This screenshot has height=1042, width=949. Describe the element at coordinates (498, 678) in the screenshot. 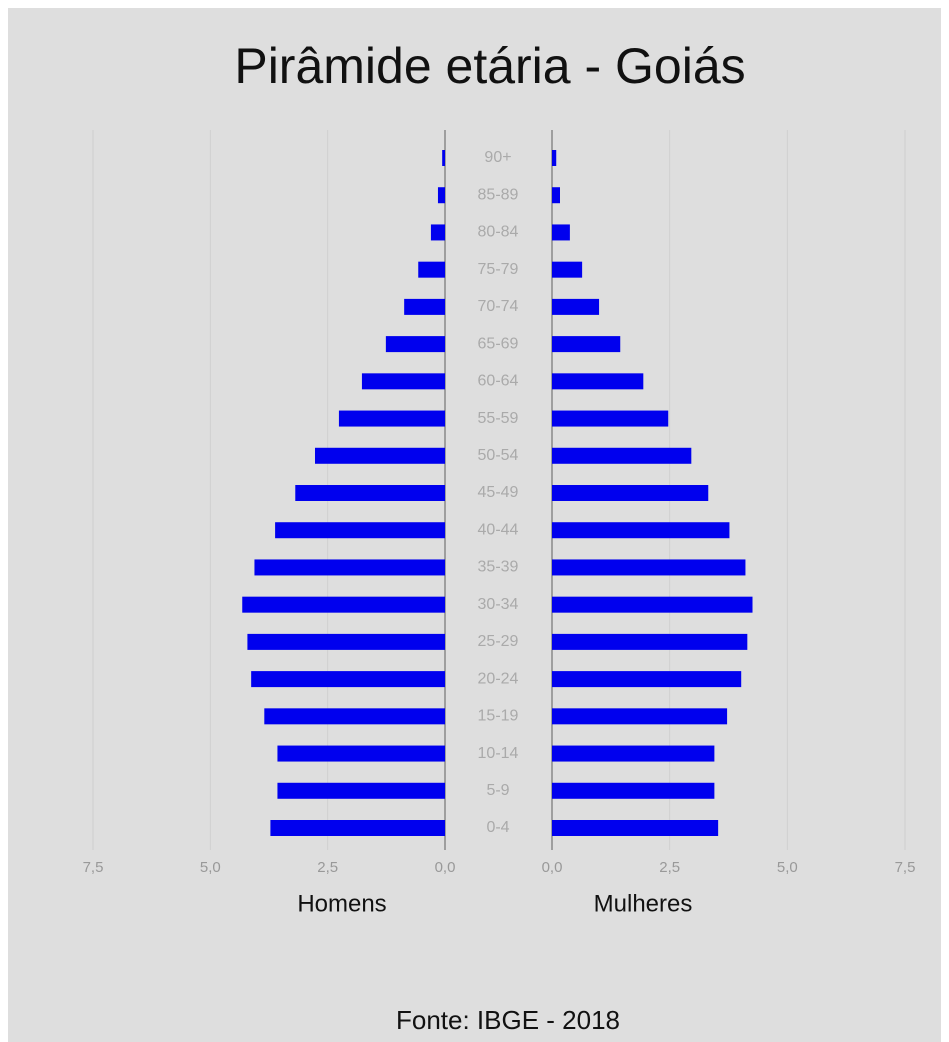

I see `category-label: 20-24` at that location.